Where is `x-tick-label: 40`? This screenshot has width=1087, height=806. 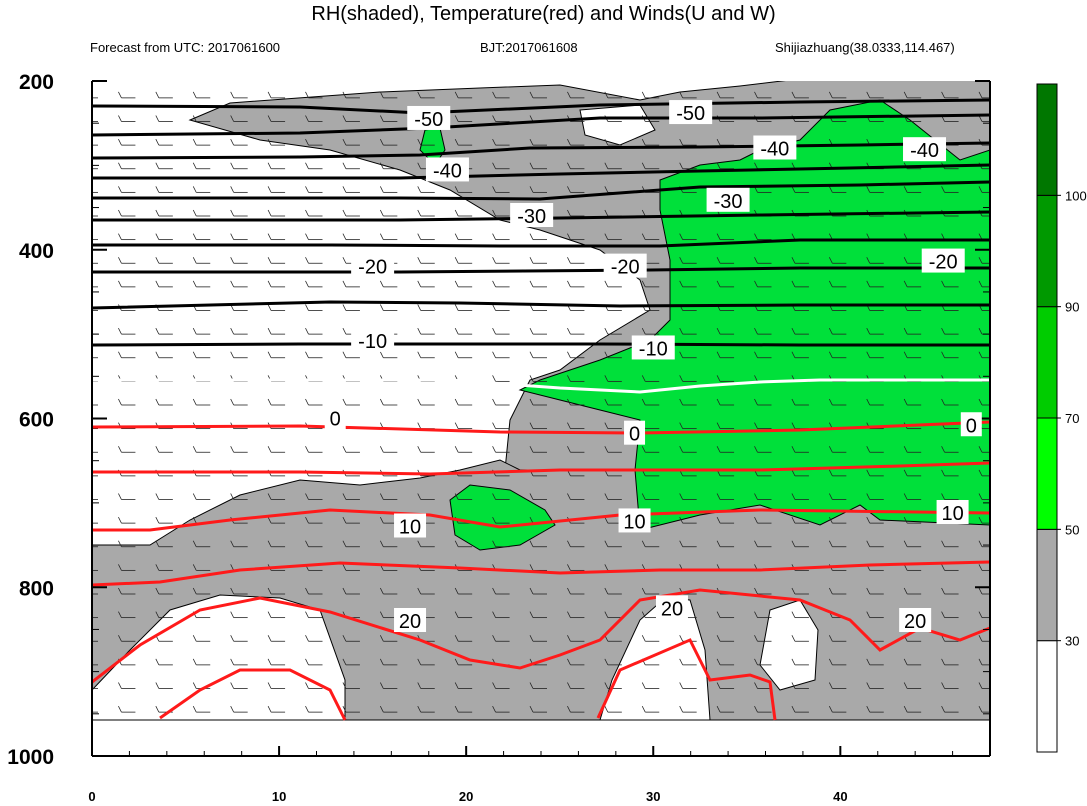 x-tick-label: 40 is located at coordinates (840, 796).